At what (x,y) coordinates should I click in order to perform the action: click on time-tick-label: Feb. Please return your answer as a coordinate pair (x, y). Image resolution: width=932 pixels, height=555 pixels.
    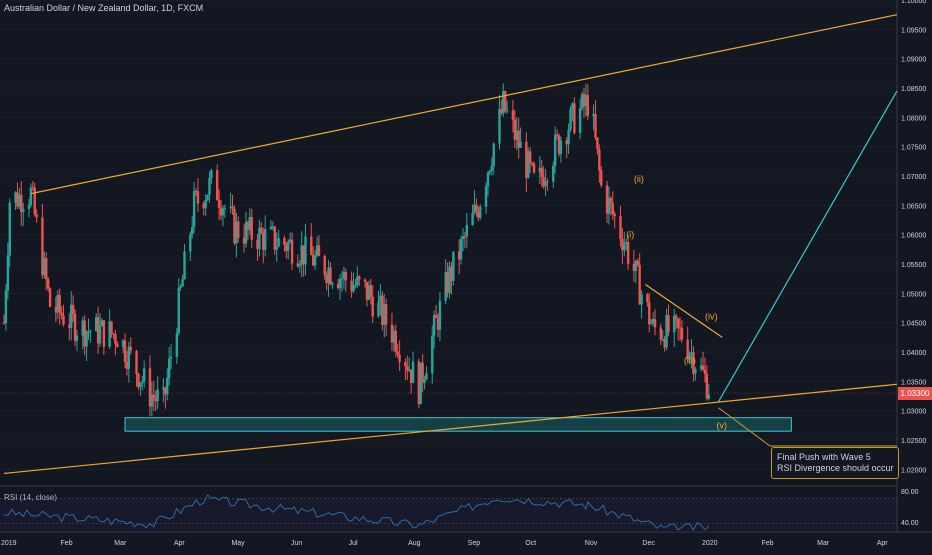
    Looking at the image, I should click on (767, 543).